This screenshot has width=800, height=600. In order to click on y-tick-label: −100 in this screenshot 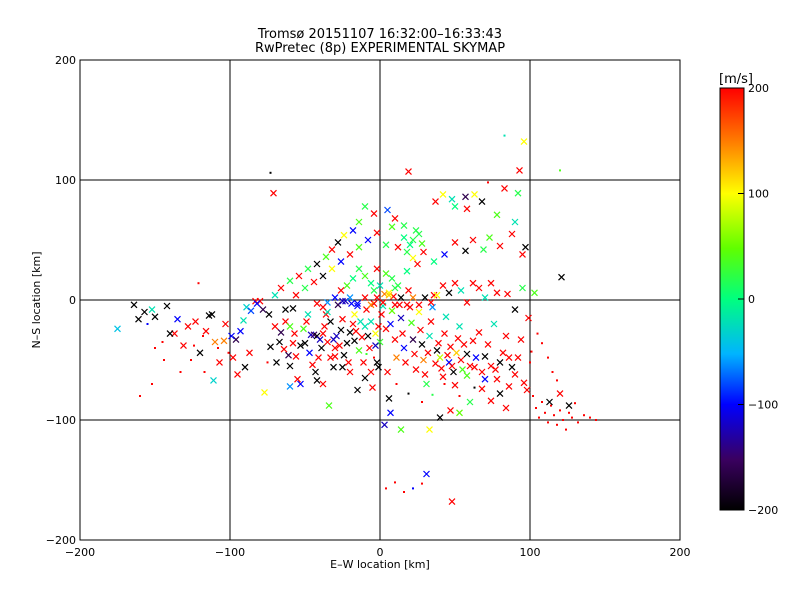, I will do `click(61, 420)`.